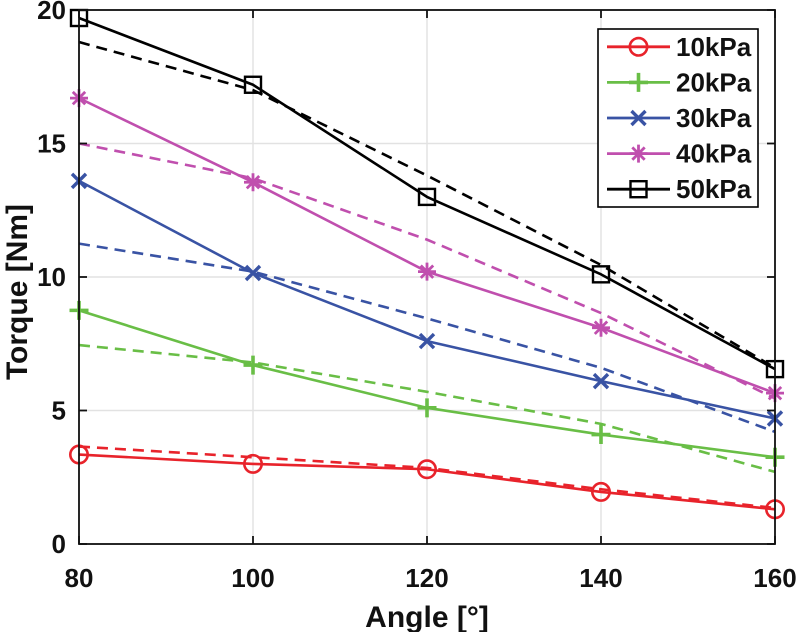  I want to click on legend-item-label: 40kPa, so click(714, 154).